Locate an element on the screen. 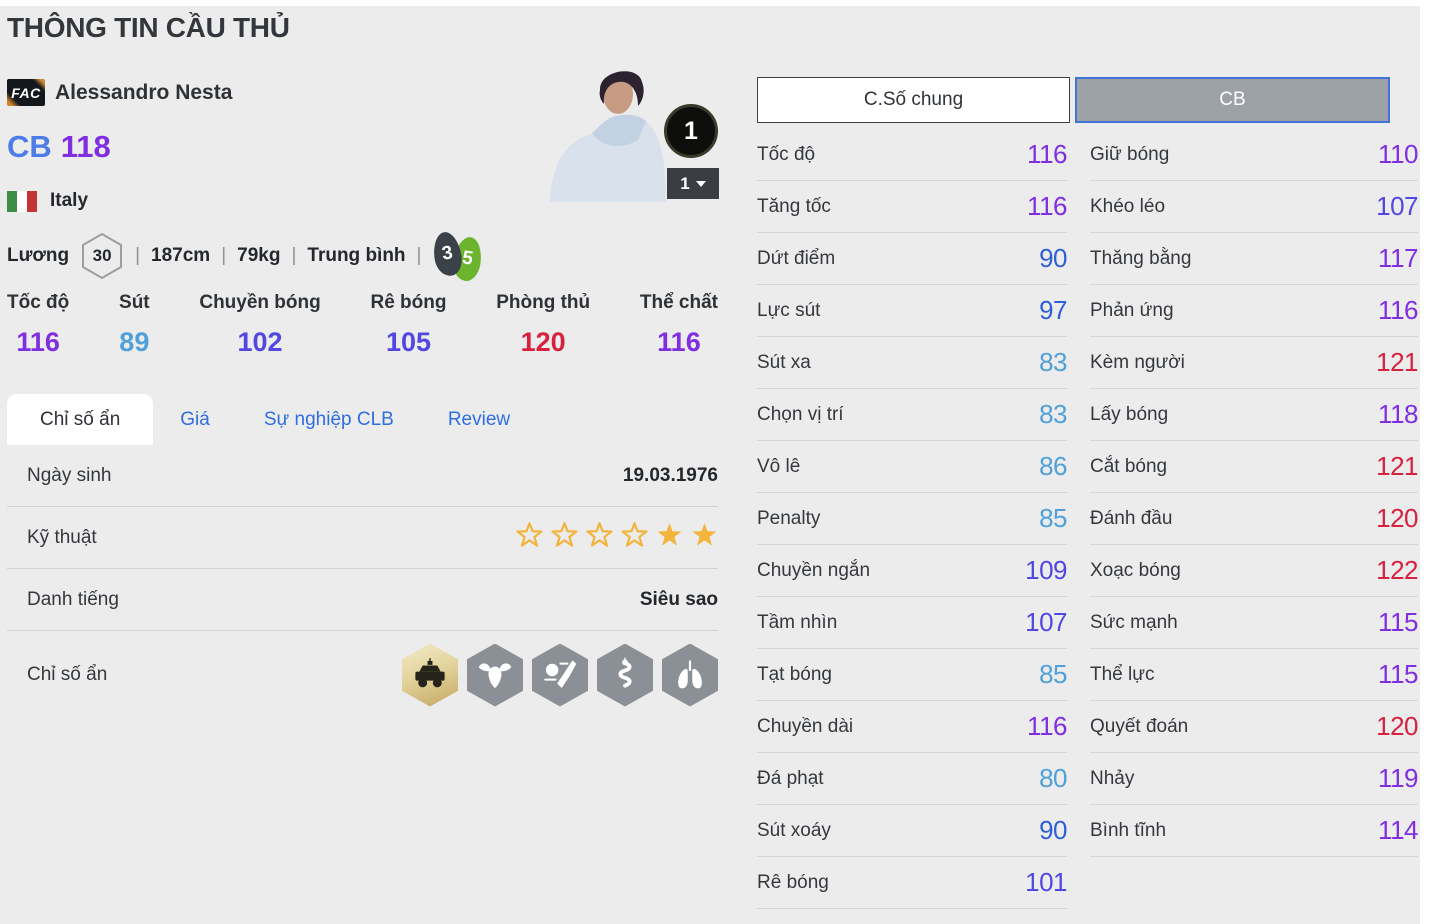 Image resolution: width=1435 pixels, height=924 pixels. summary-stat-label: Phòng thủ is located at coordinates (543, 302).